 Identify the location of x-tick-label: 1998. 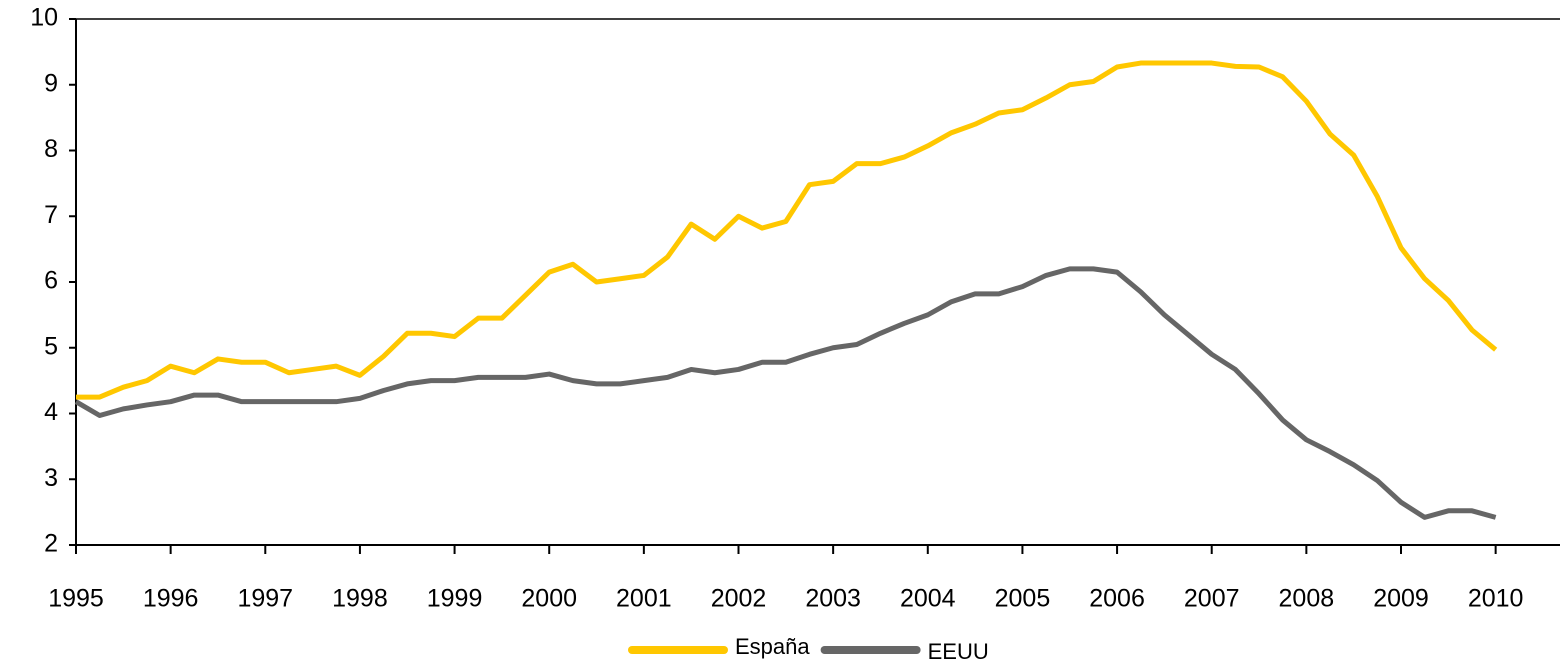
(360, 599).